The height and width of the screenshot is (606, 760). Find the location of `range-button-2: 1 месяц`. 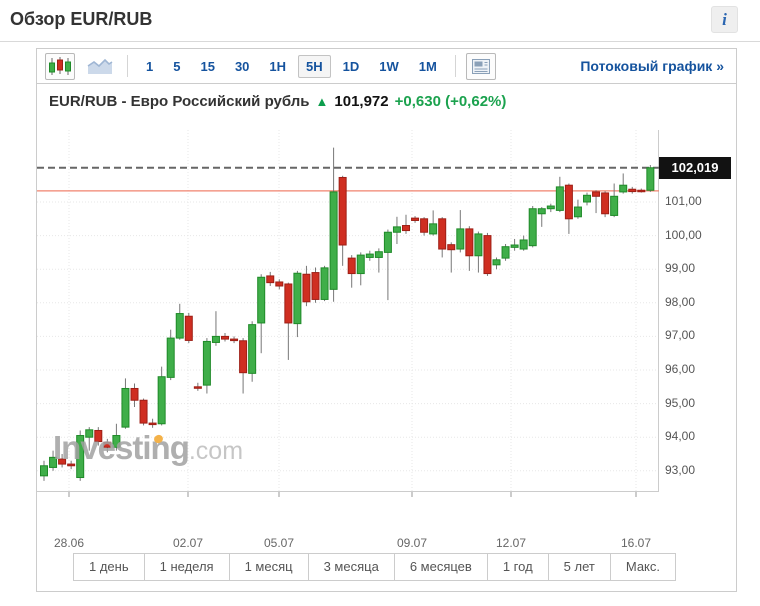

range-button-2: 1 месяц is located at coordinates (268, 567).